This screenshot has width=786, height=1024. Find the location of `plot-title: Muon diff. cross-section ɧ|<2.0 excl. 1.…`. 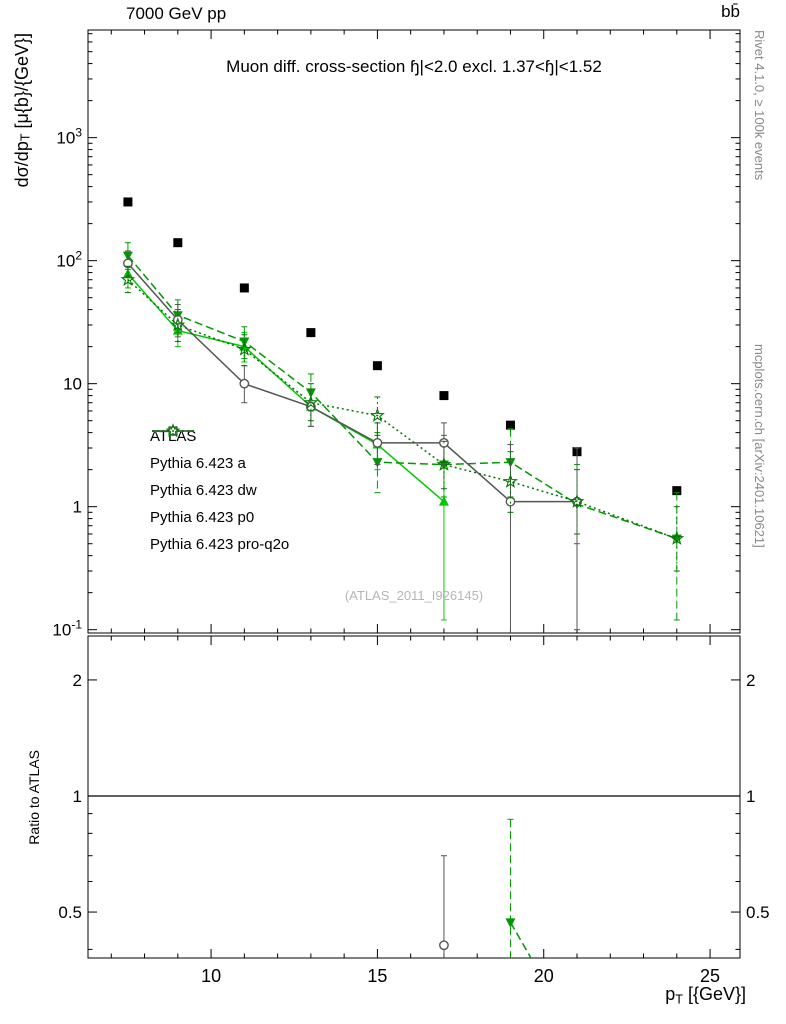

plot-title: Muon diff. cross-section ɧ|<2.0 excl. 1.… is located at coordinates (414, 66).